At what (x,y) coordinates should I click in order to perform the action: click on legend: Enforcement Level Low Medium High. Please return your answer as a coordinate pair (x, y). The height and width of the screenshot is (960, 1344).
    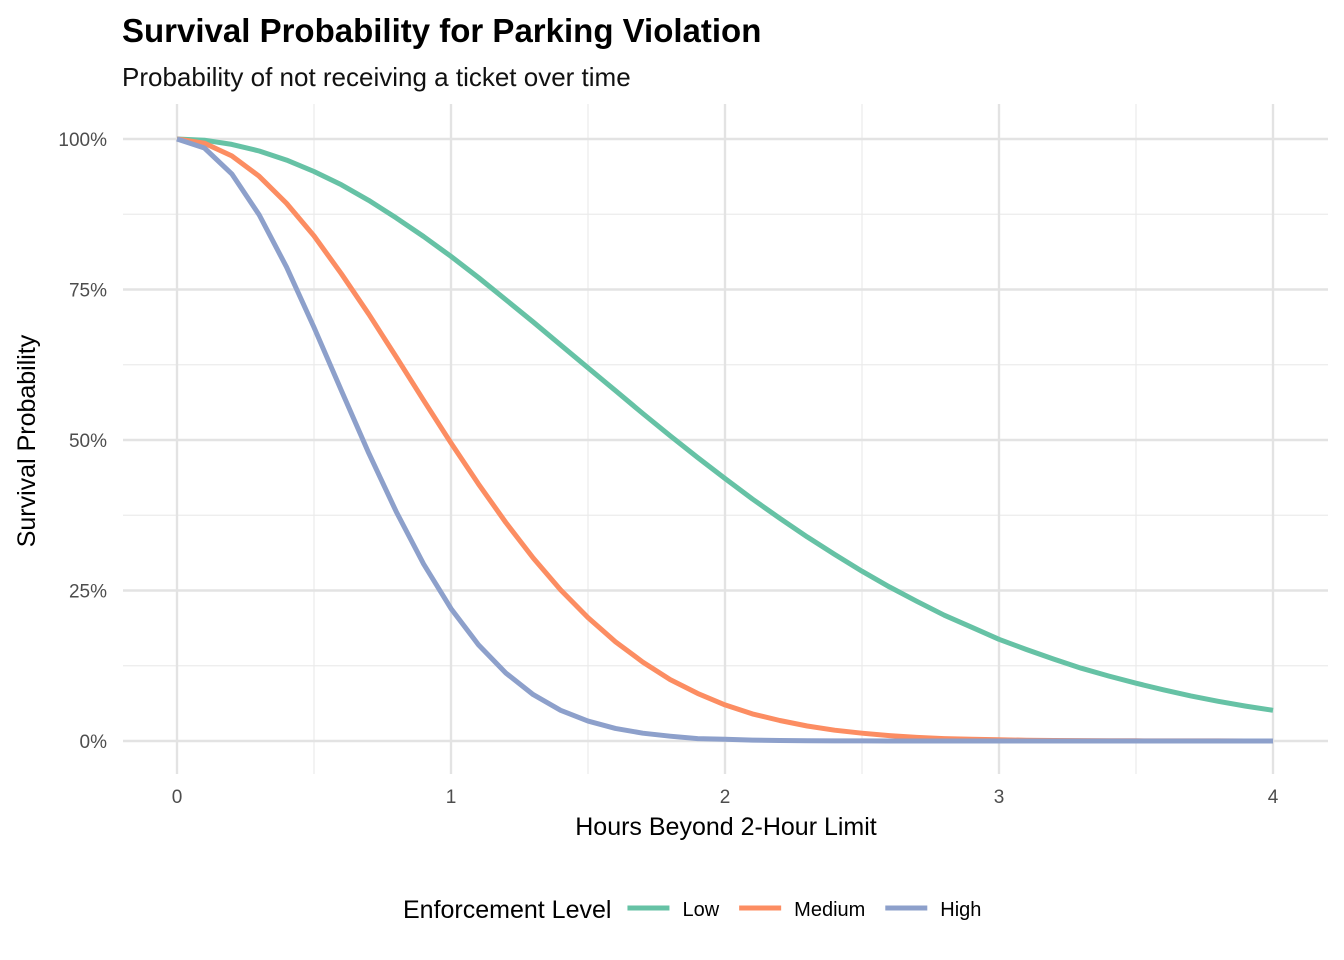
    Looking at the image, I should click on (692, 910).